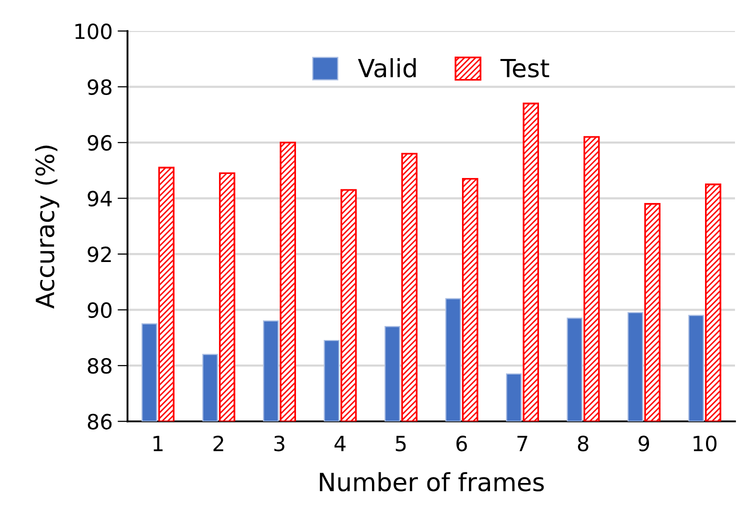 This screenshot has width=750, height=517. Describe the element at coordinates (100, 310) in the screenshot. I see `y-tick-label: 90` at that location.